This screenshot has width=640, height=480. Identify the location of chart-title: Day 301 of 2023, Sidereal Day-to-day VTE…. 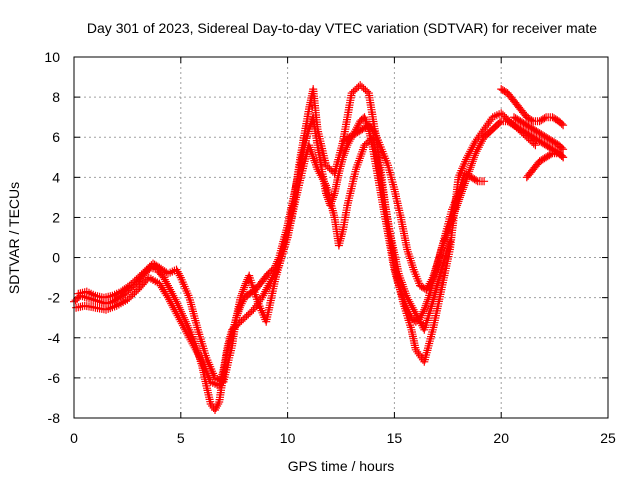
(342, 28).